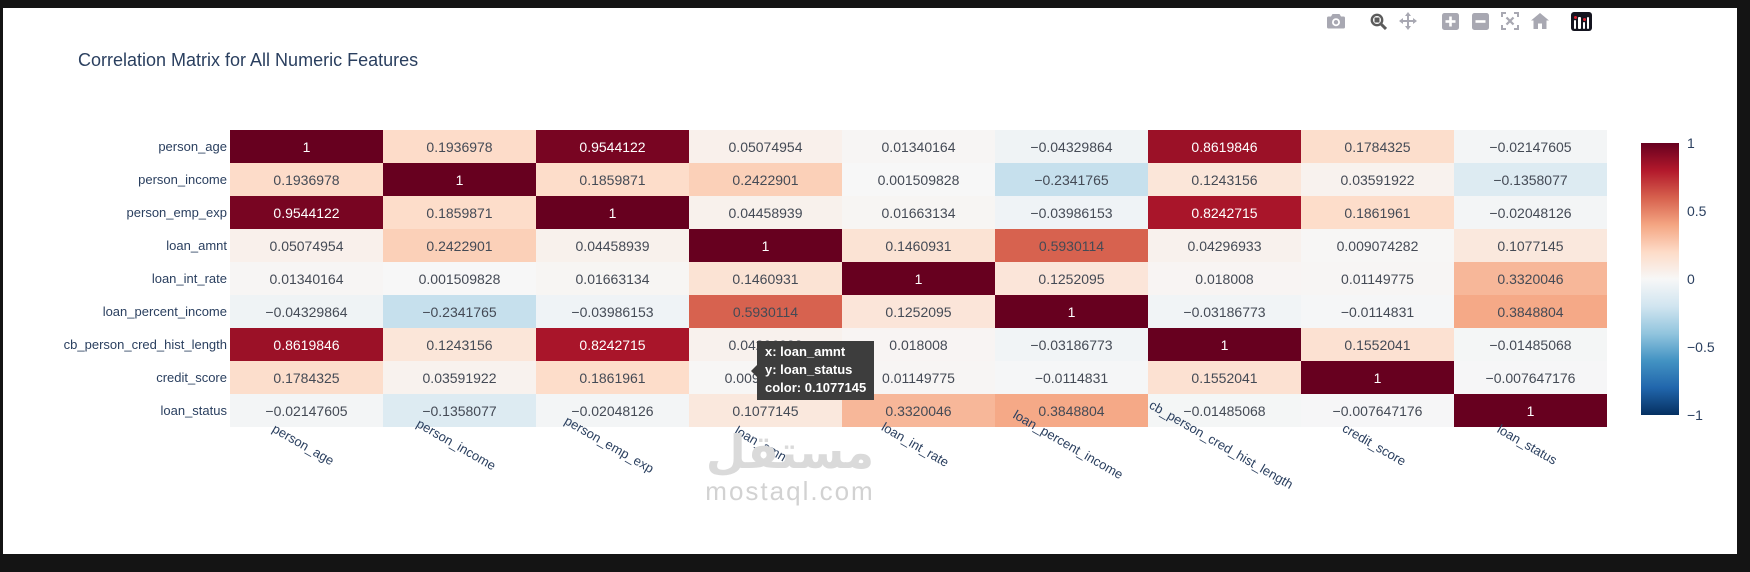 The height and width of the screenshot is (572, 1750). I want to click on heatmap-cell: 0.1077145, so click(1530, 245).